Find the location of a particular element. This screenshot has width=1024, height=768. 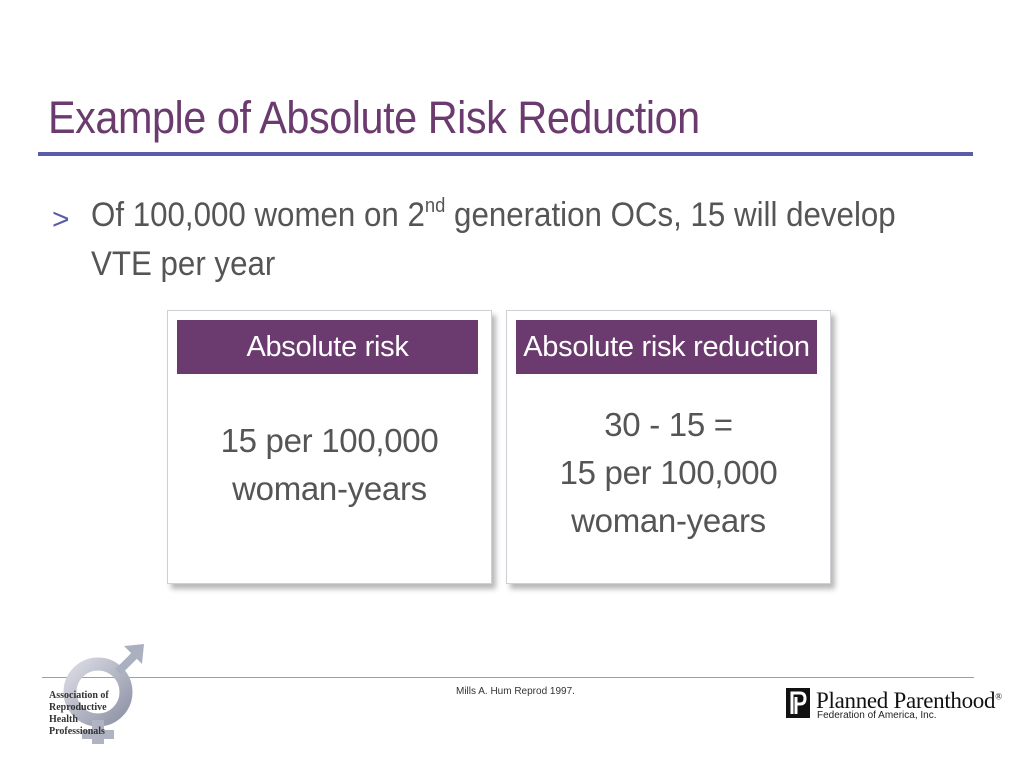

arhp-line: Health is located at coordinates (63, 719).